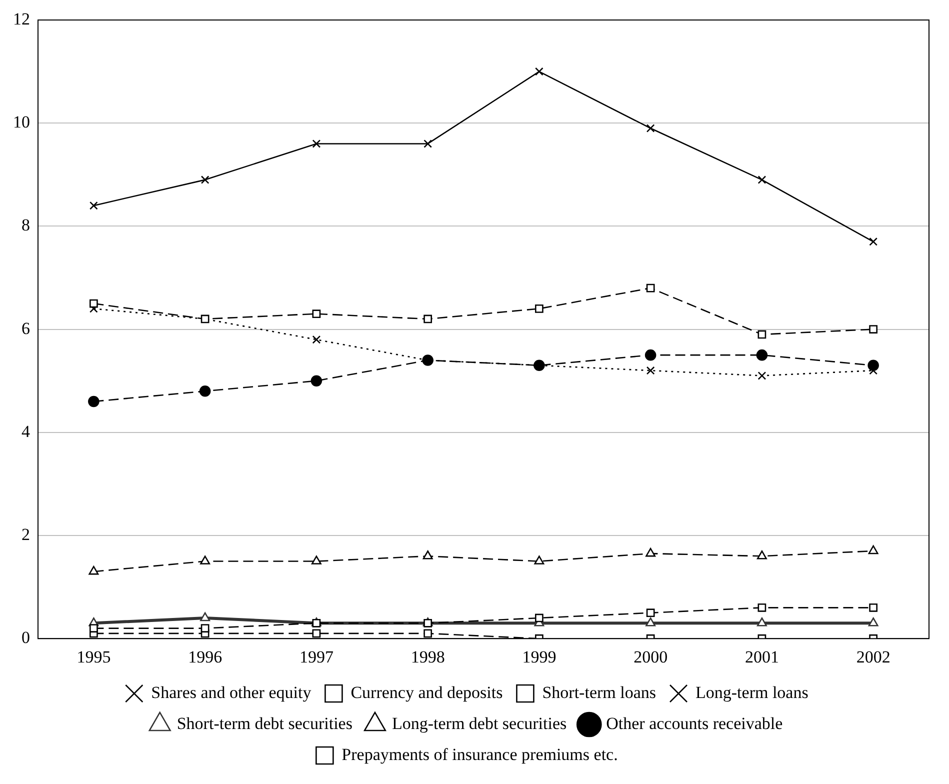 This screenshot has height=784, width=949. I want to click on y-tick-label: 2, so click(26, 534).